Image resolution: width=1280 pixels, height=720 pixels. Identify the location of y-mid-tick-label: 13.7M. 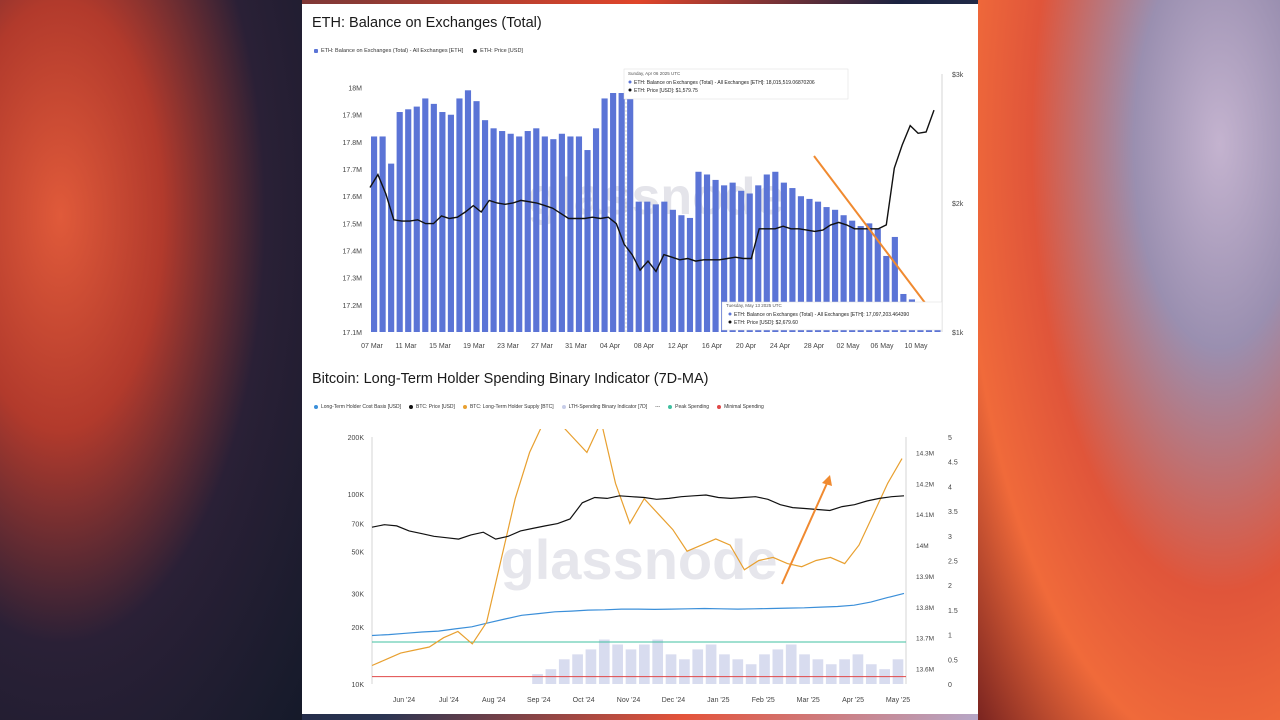
(925, 639).